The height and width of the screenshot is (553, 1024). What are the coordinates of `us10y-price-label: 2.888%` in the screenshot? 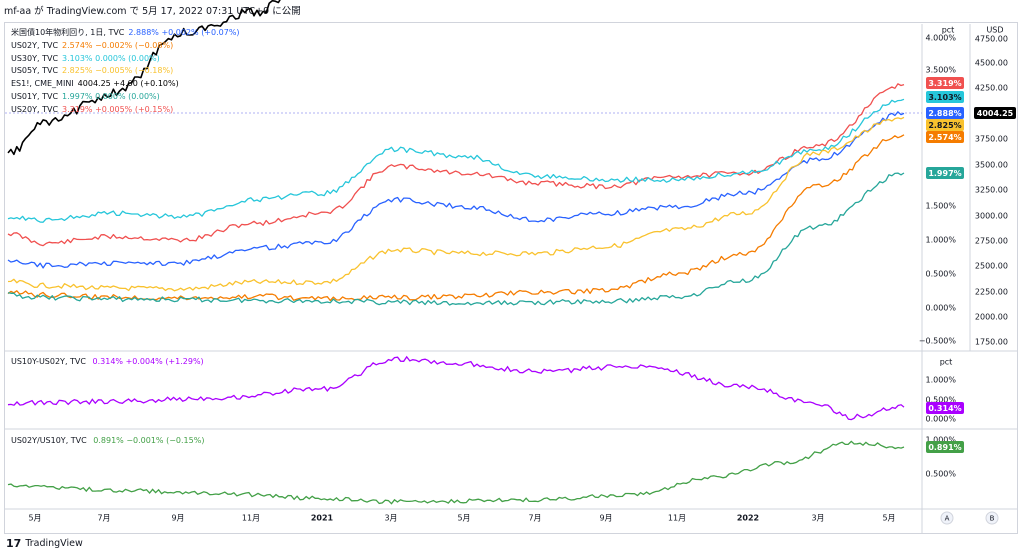 It's located at (944, 113).